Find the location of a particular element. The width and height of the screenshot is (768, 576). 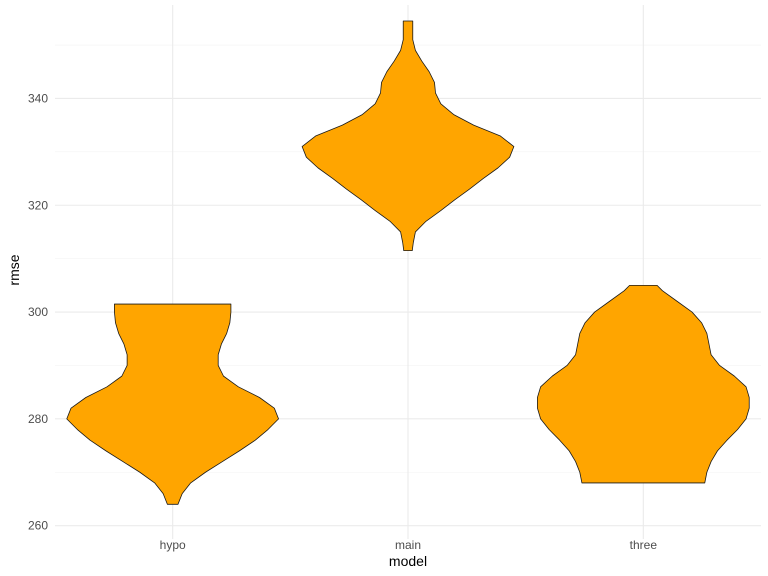

violin-main is located at coordinates (408, 136).